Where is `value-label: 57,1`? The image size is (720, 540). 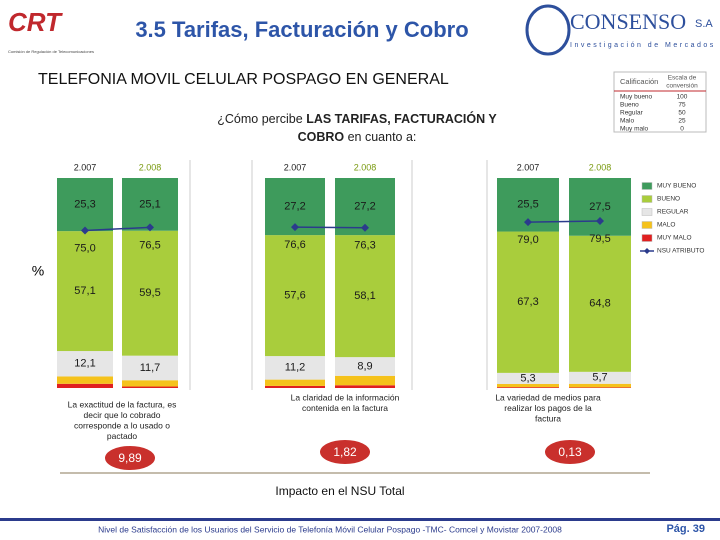
value-label: 57,1 is located at coordinates (84, 291).